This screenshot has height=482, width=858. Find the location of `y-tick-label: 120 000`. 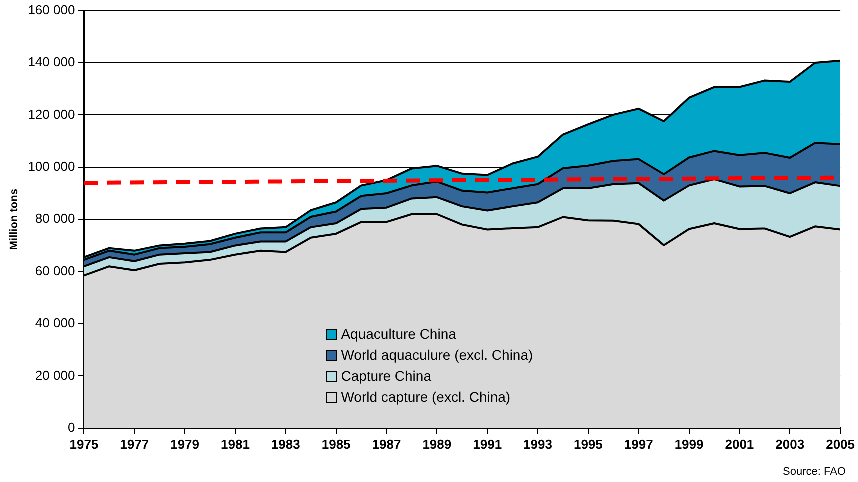

y-tick-label: 120 000 is located at coordinates (52, 114).